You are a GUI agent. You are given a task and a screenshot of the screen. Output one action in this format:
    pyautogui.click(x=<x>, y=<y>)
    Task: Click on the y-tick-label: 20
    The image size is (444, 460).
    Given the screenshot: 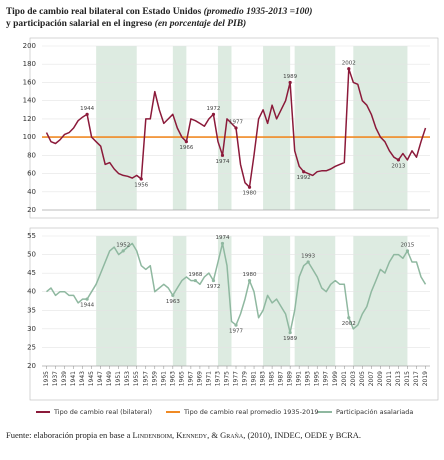 What is the action you would take?
    pyautogui.click(x=31, y=366)
    